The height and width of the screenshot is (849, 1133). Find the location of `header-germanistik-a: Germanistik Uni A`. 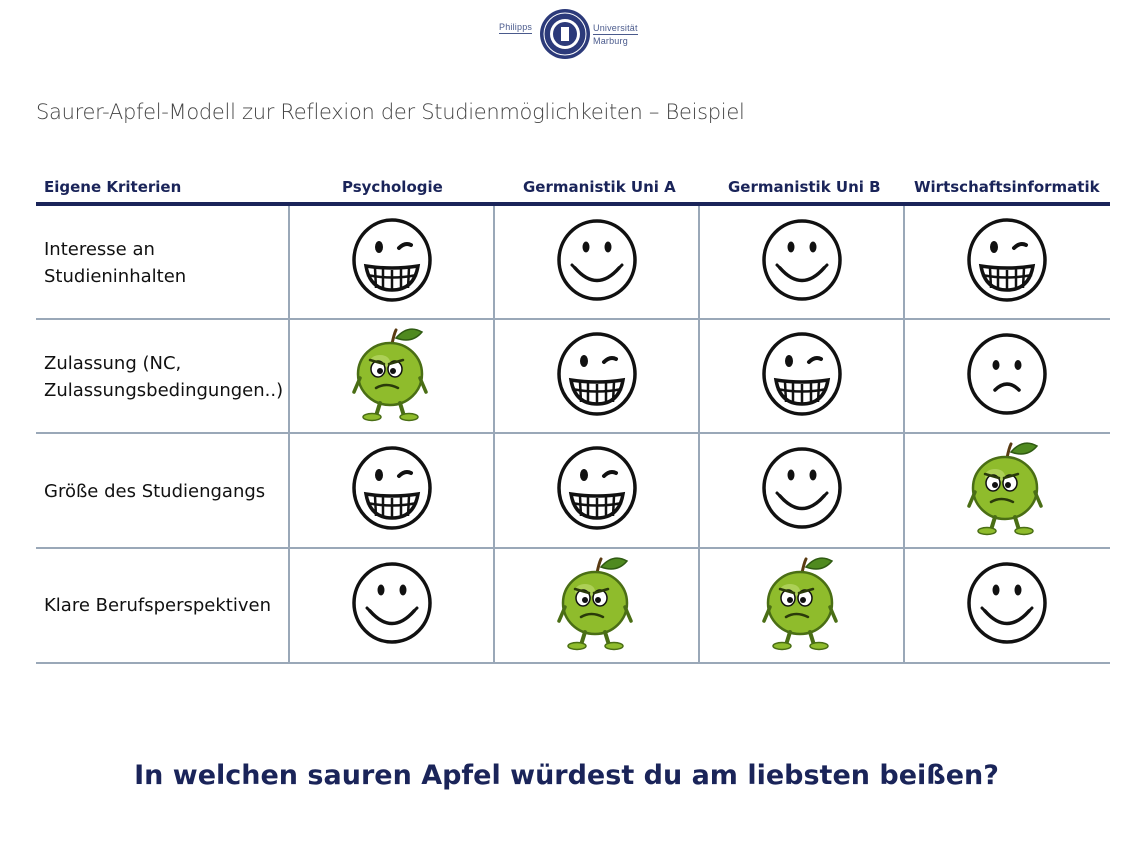

header-germanistik-a: Germanistik Uni A is located at coordinates (599, 187).